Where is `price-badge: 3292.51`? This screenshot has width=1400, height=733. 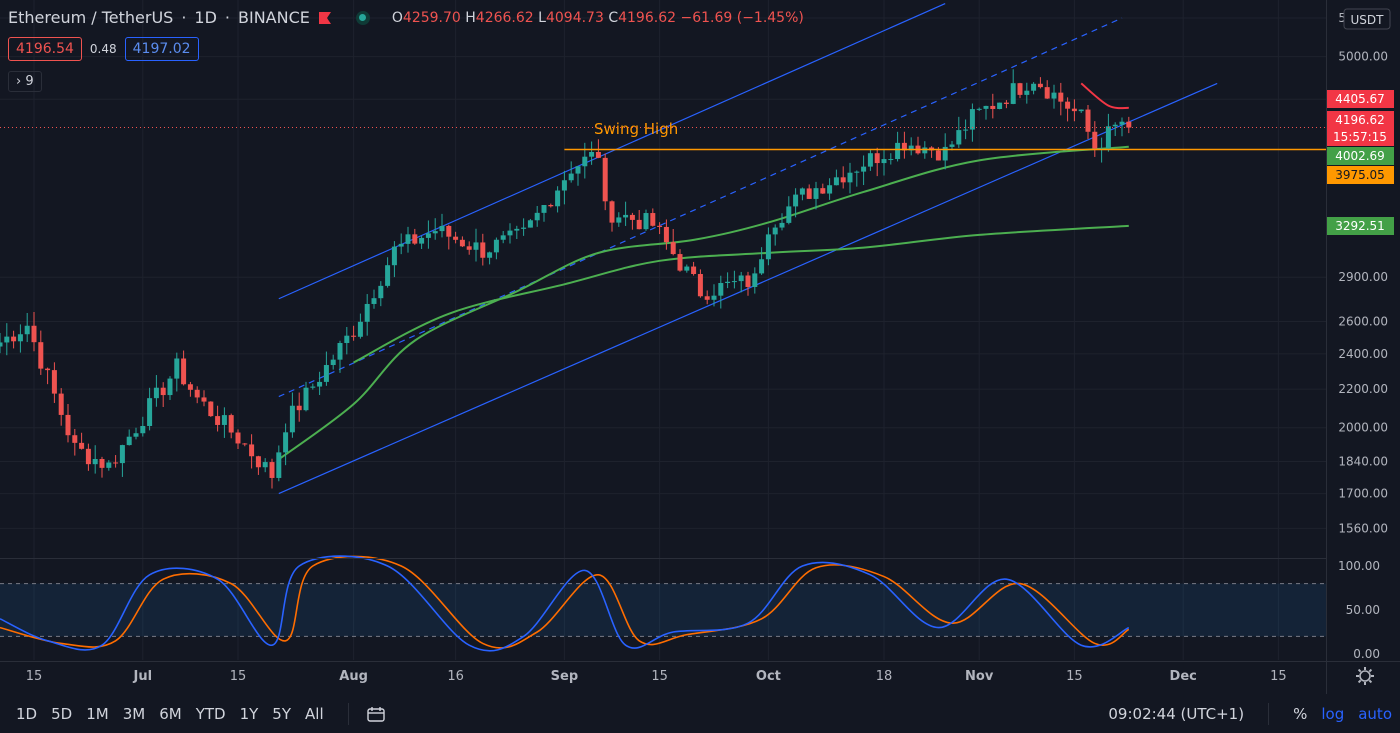
price-badge: 3292.51 is located at coordinates (1360, 226).